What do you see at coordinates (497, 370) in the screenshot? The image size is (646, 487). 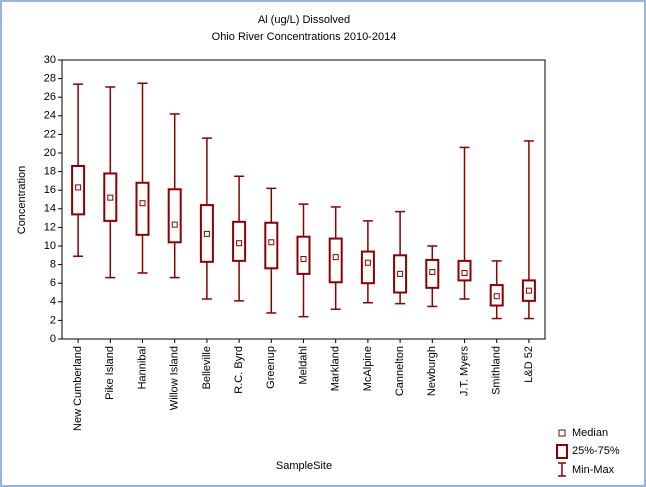 I see `x-tick-label: Smithland` at bounding box center [497, 370].